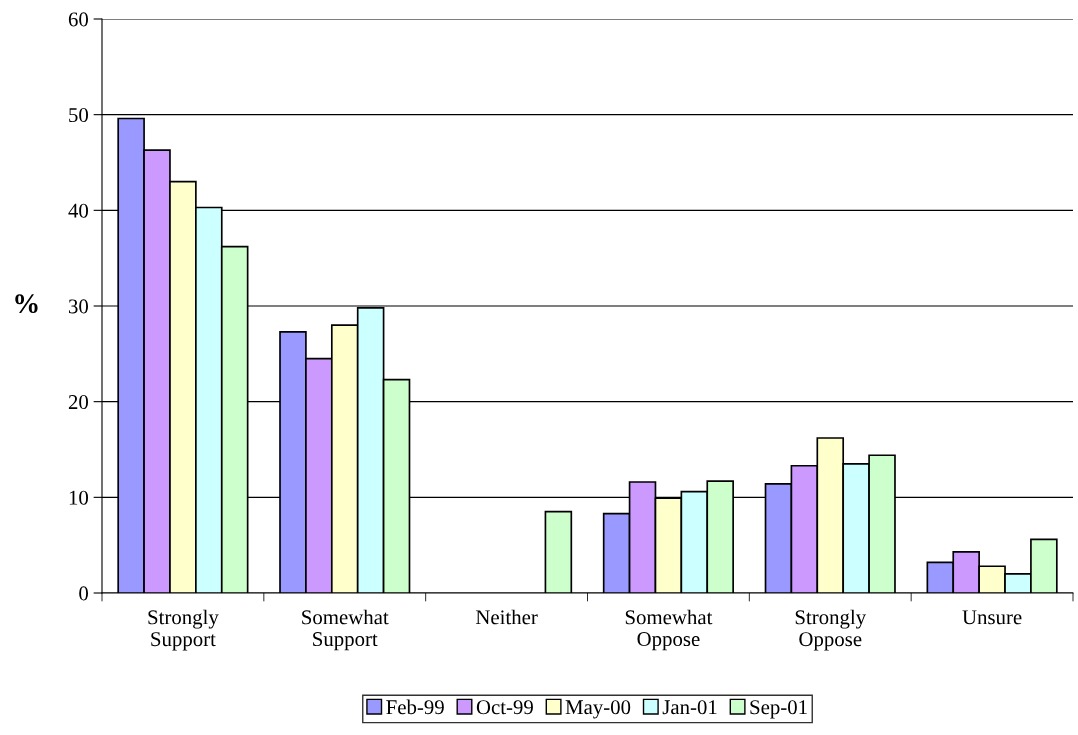  What do you see at coordinates (992, 617) in the screenshot?
I see `x-tick-label: Unsure` at bounding box center [992, 617].